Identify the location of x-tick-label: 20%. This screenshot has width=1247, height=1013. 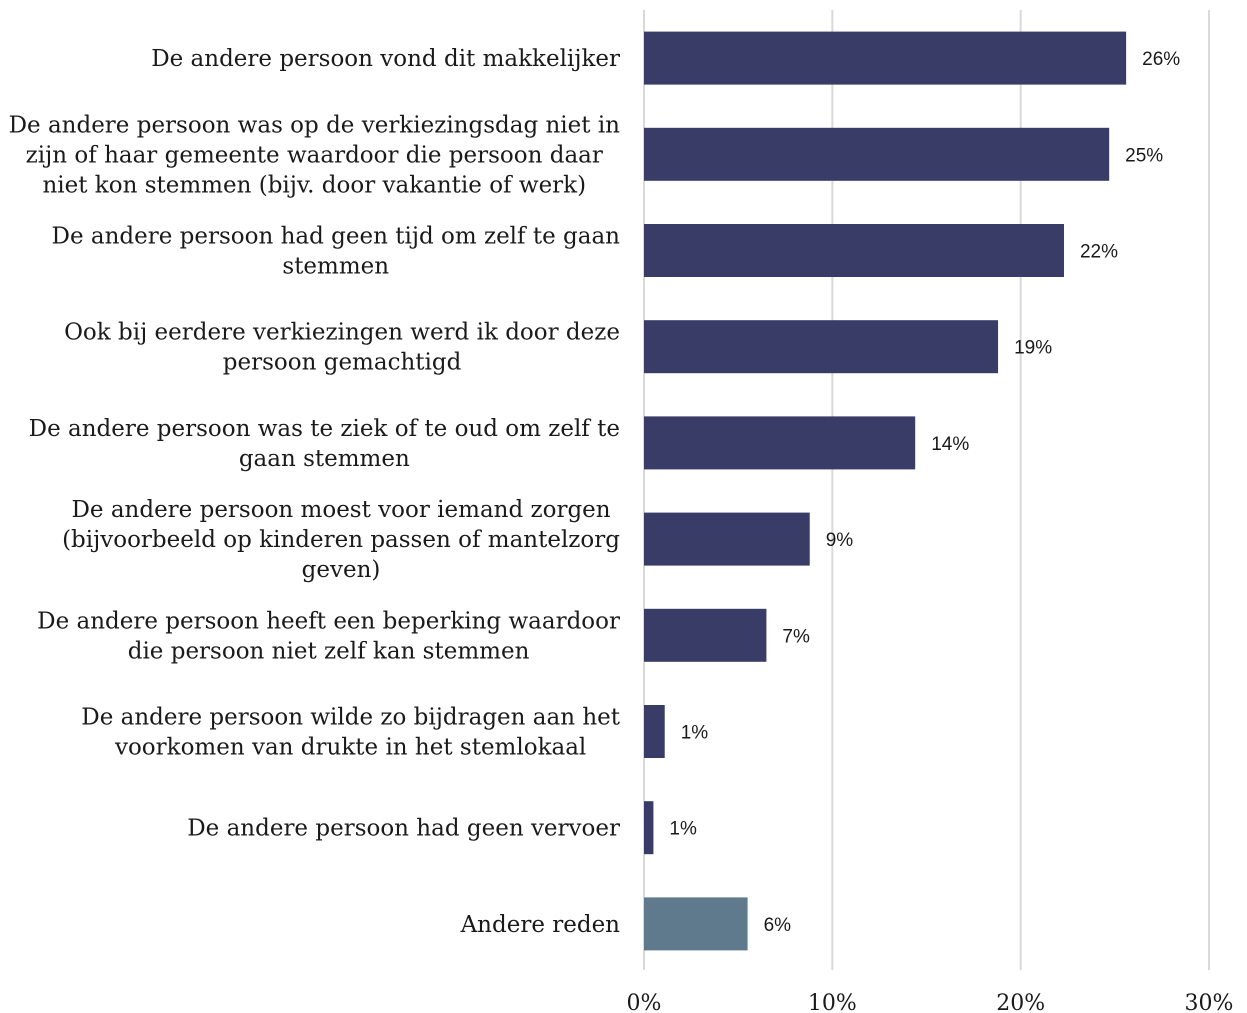
(1020, 1002).